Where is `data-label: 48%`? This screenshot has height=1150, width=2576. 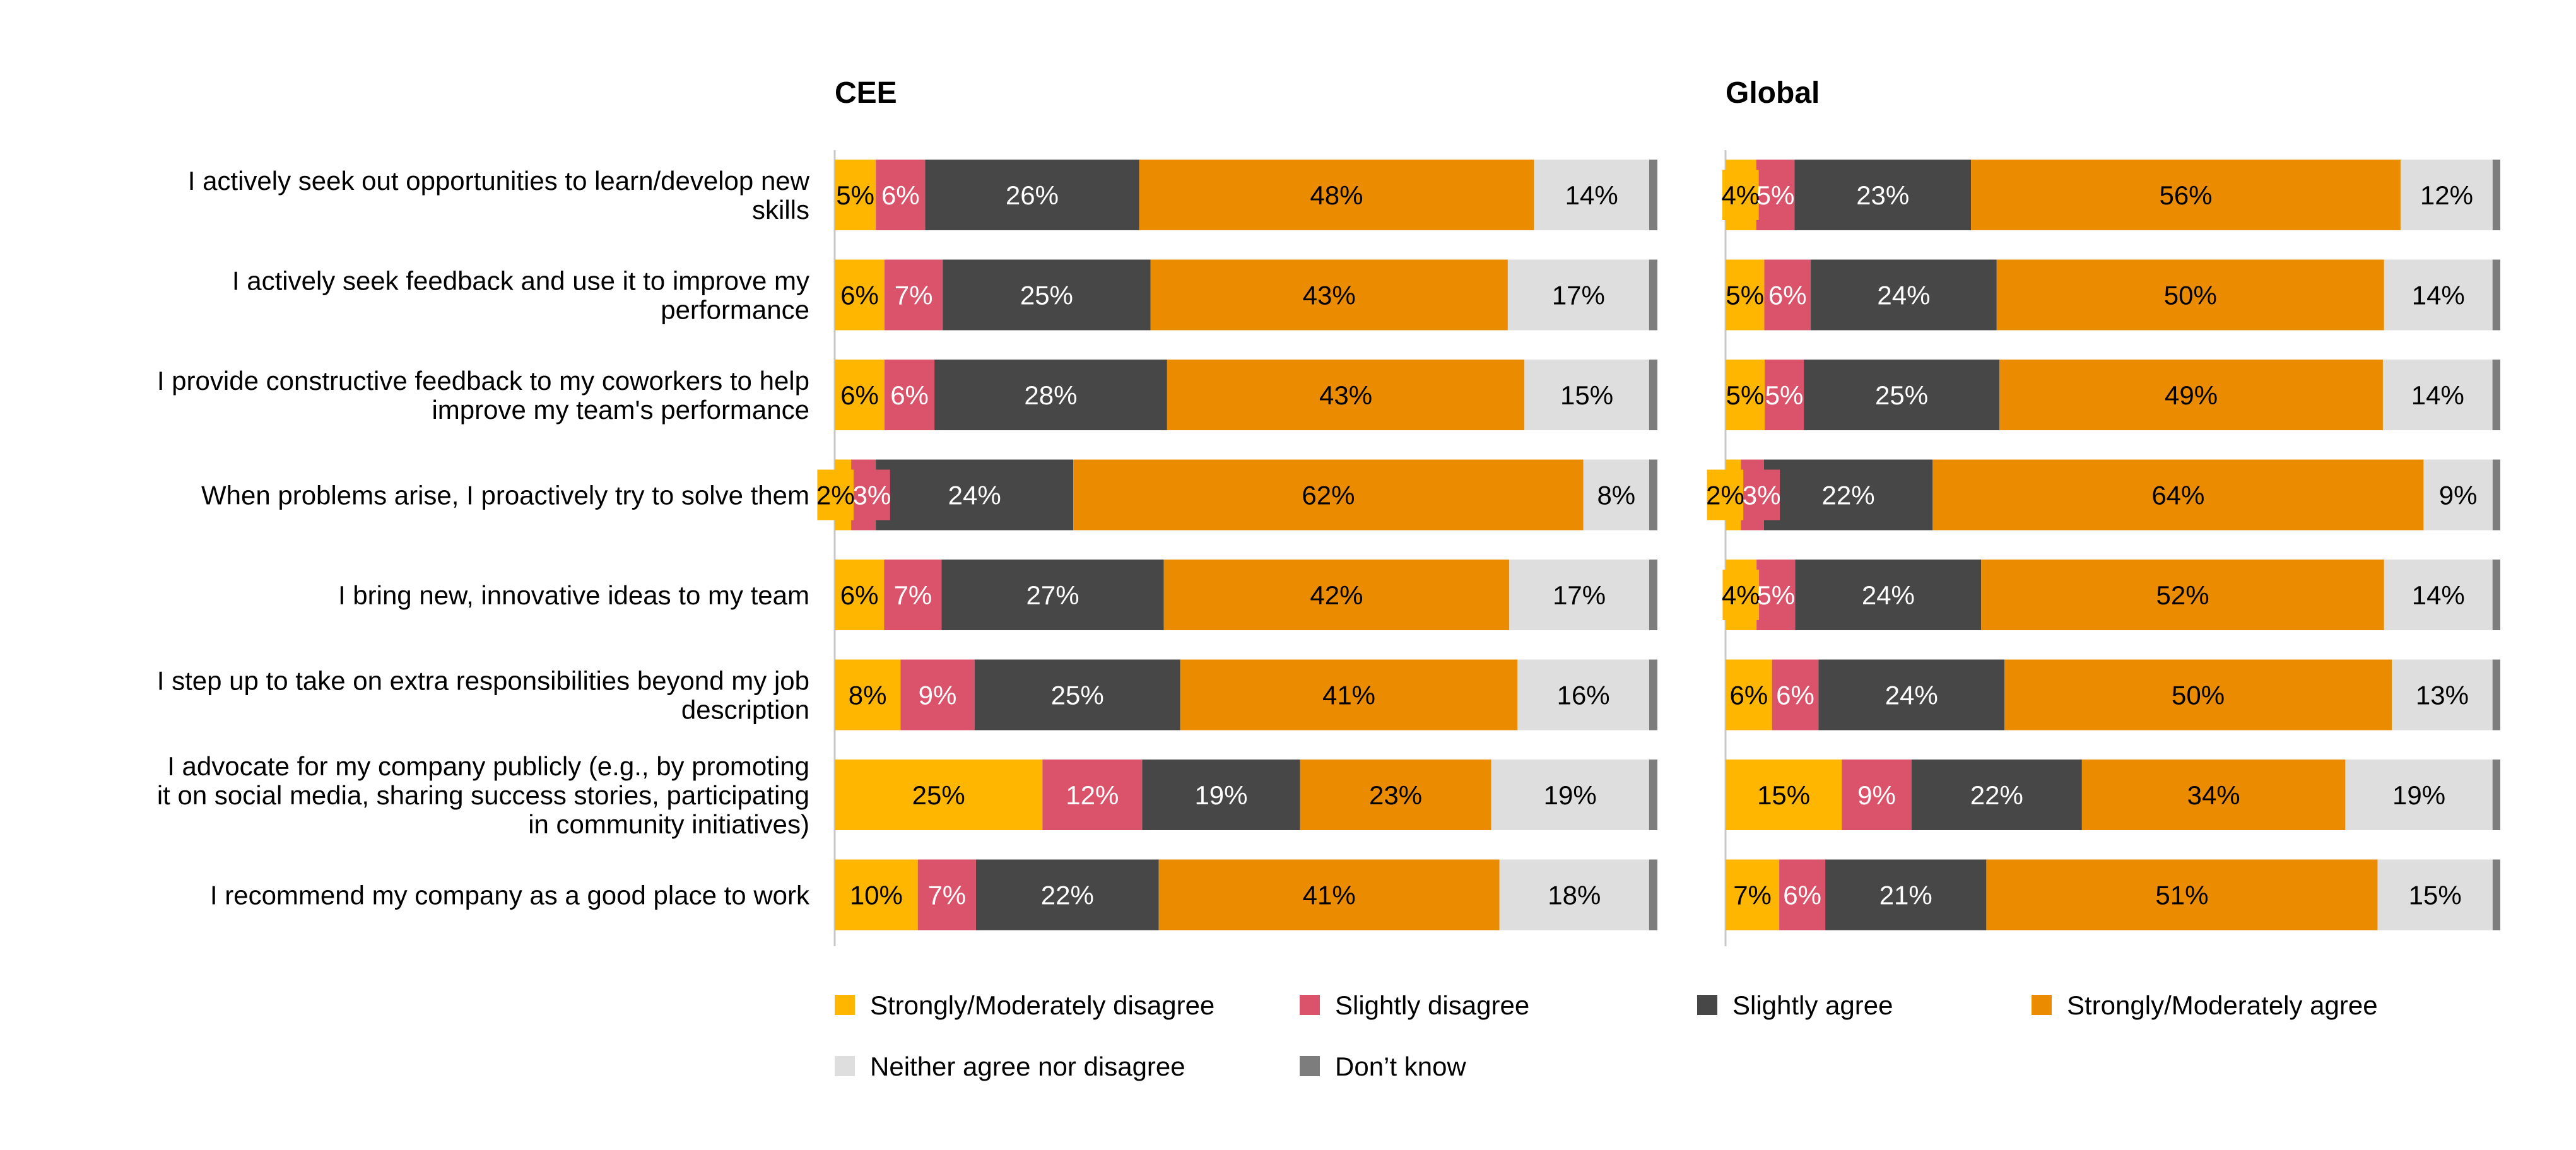
data-label: 48% is located at coordinates (1336, 195).